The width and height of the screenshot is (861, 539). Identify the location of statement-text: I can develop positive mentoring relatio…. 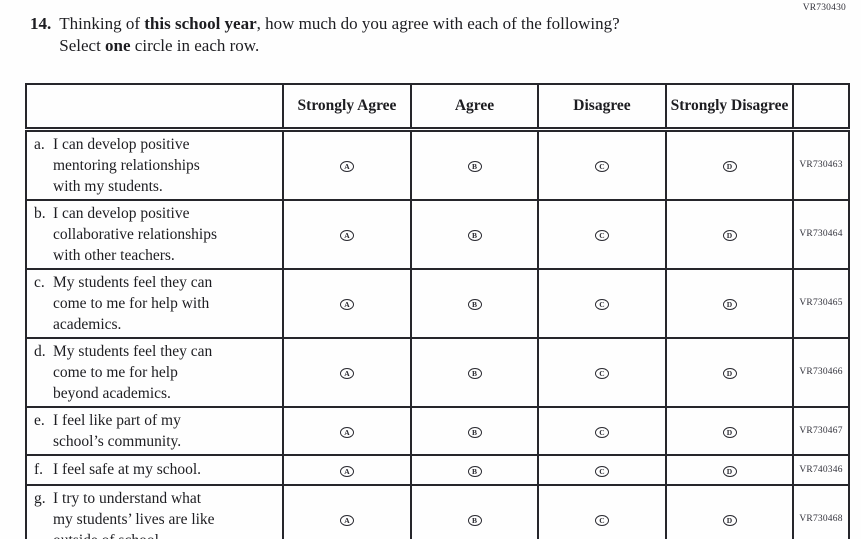
(126, 165).